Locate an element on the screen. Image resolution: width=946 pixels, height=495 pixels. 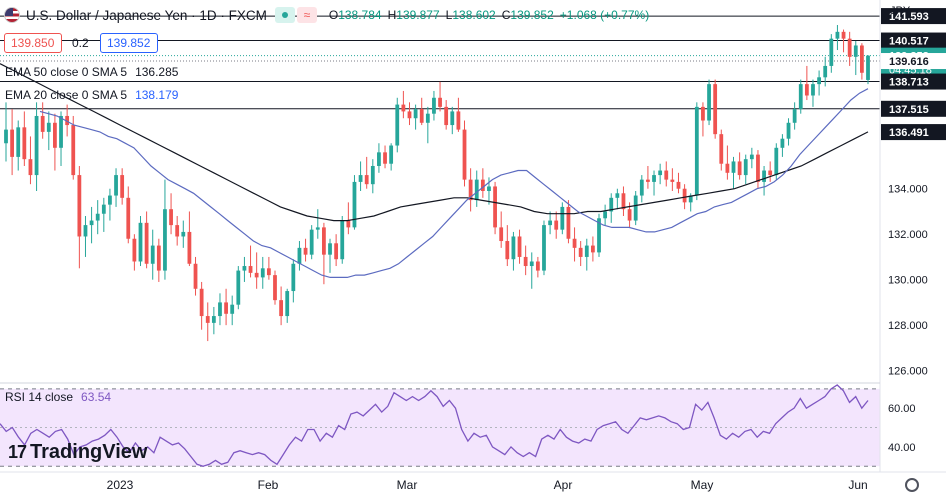
low-value: 138.602 is located at coordinates (474, 15).